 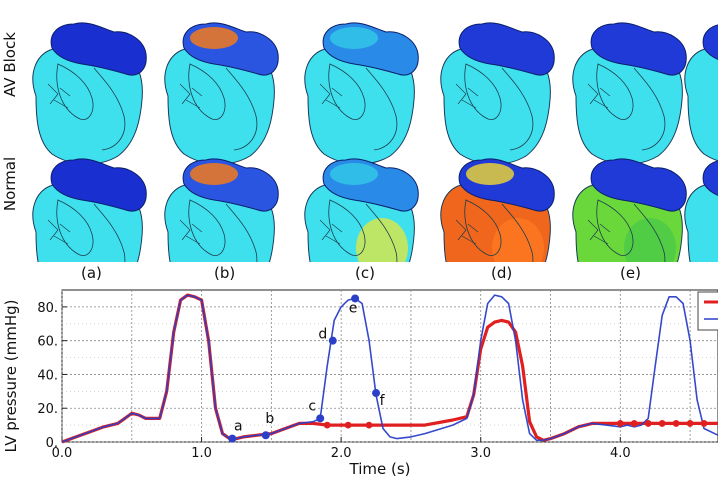 I want to click on y-tick-label: 80., so click(x=47, y=308).